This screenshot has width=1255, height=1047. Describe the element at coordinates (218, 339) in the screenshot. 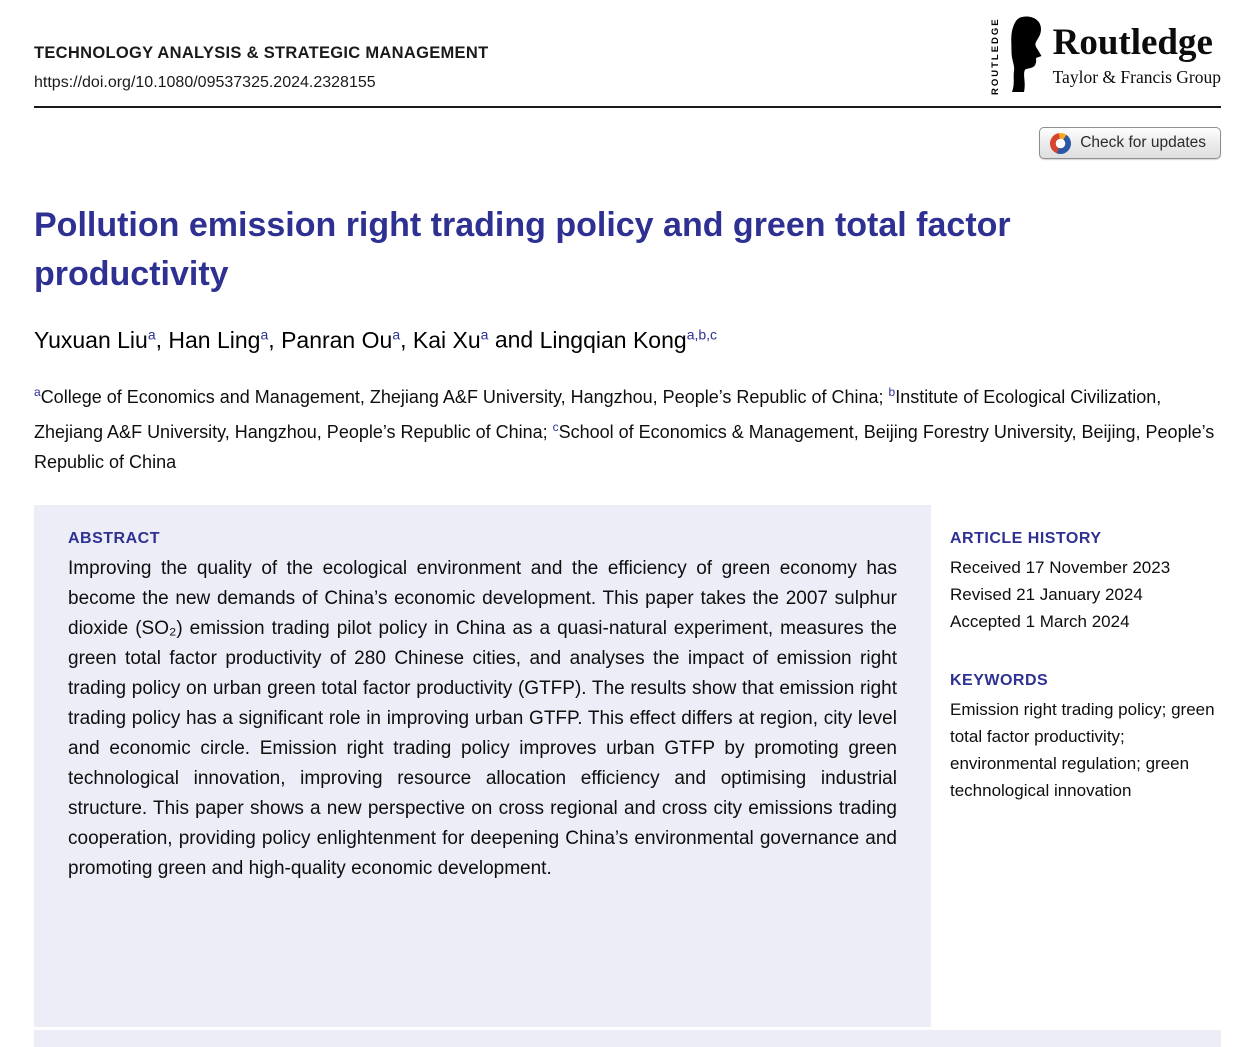

I see `author: Han Linga` at that location.